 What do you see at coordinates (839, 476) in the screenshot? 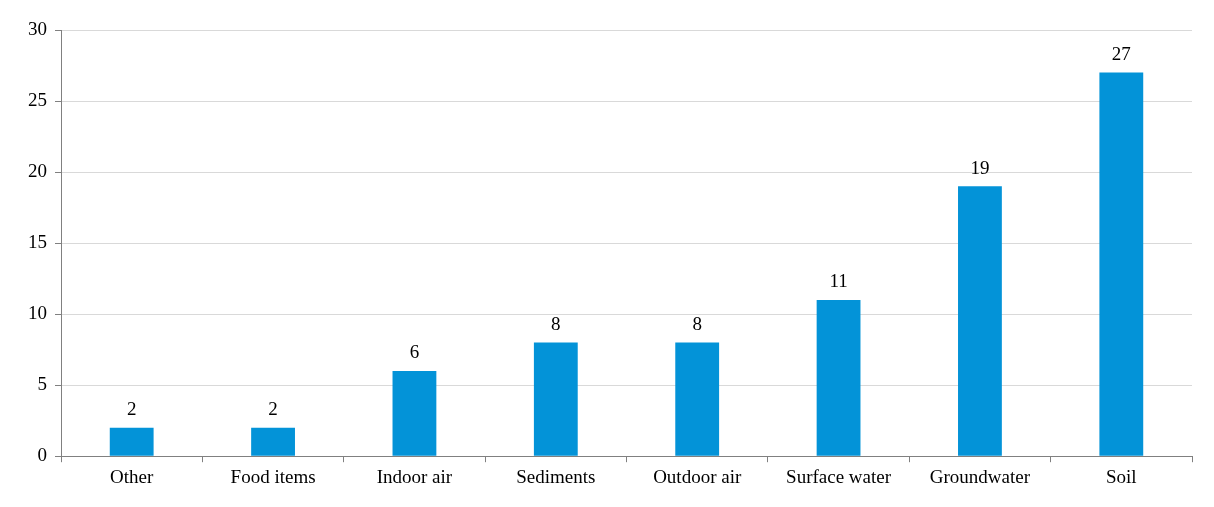
I see `x-tick-label: Surface water` at bounding box center [839, 476].